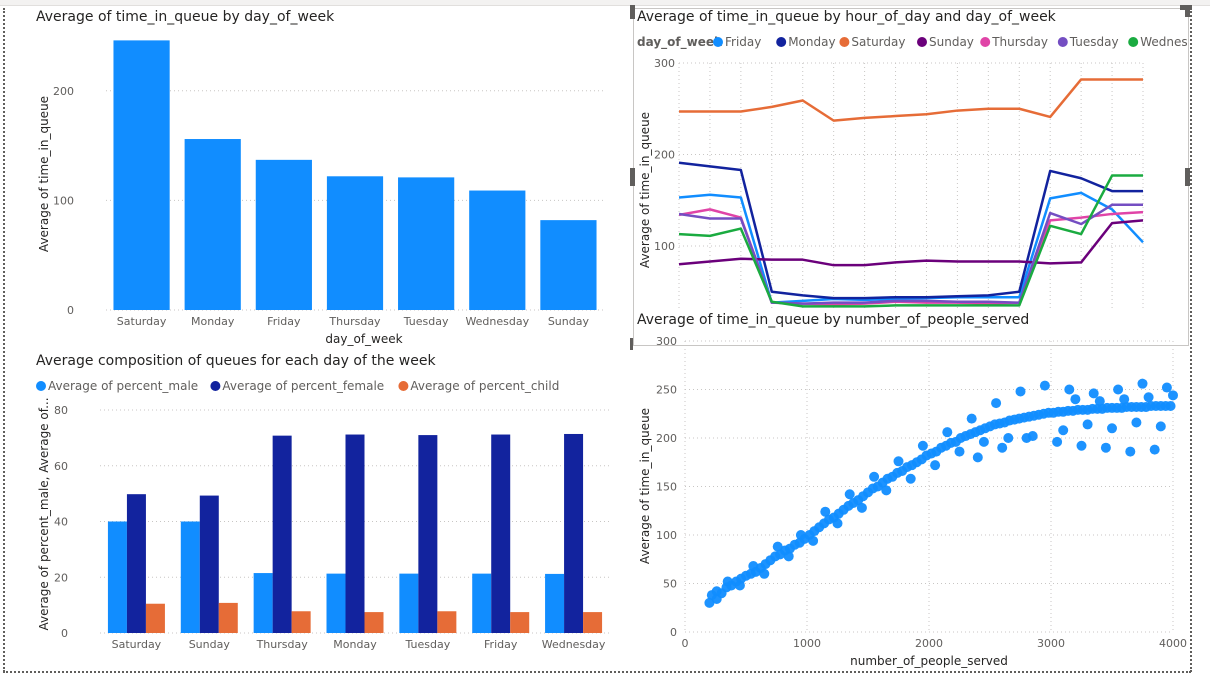  Describe the element at coordinates (911, 230) in the screenshot. I see `series-line-monday` at that location.